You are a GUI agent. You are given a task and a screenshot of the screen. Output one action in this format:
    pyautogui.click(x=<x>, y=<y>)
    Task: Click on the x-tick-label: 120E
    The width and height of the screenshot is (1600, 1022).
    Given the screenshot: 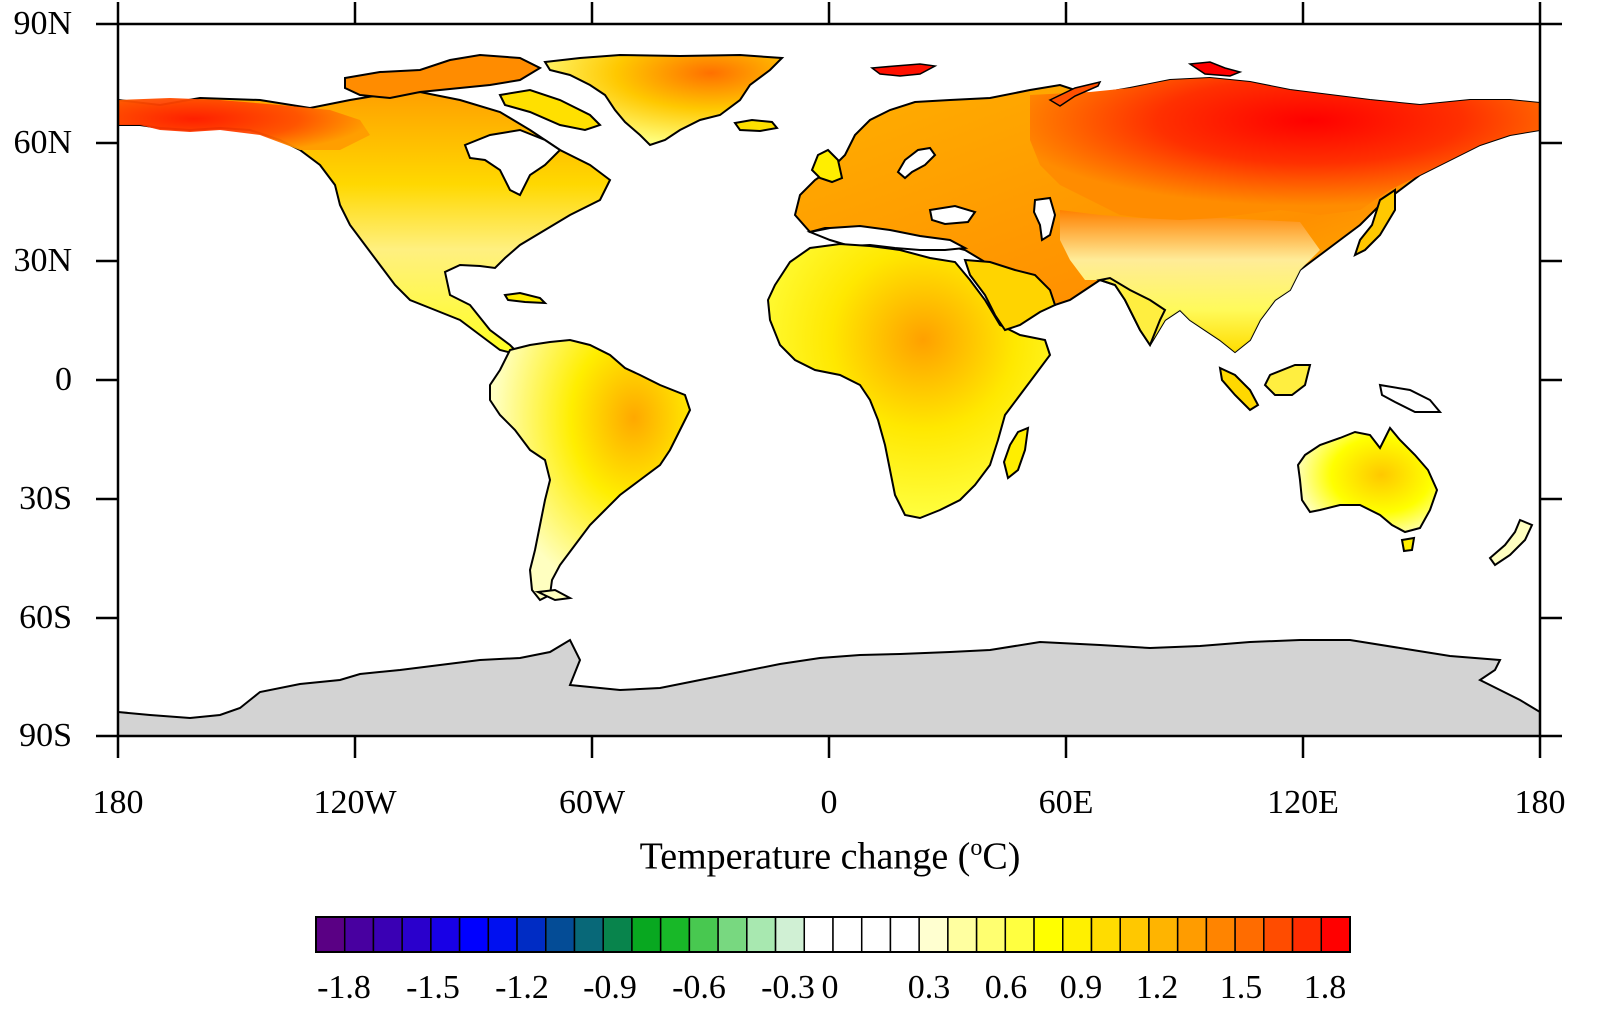 What is the action you would take?
    pyautogui.click(x=1303, y=802)
    